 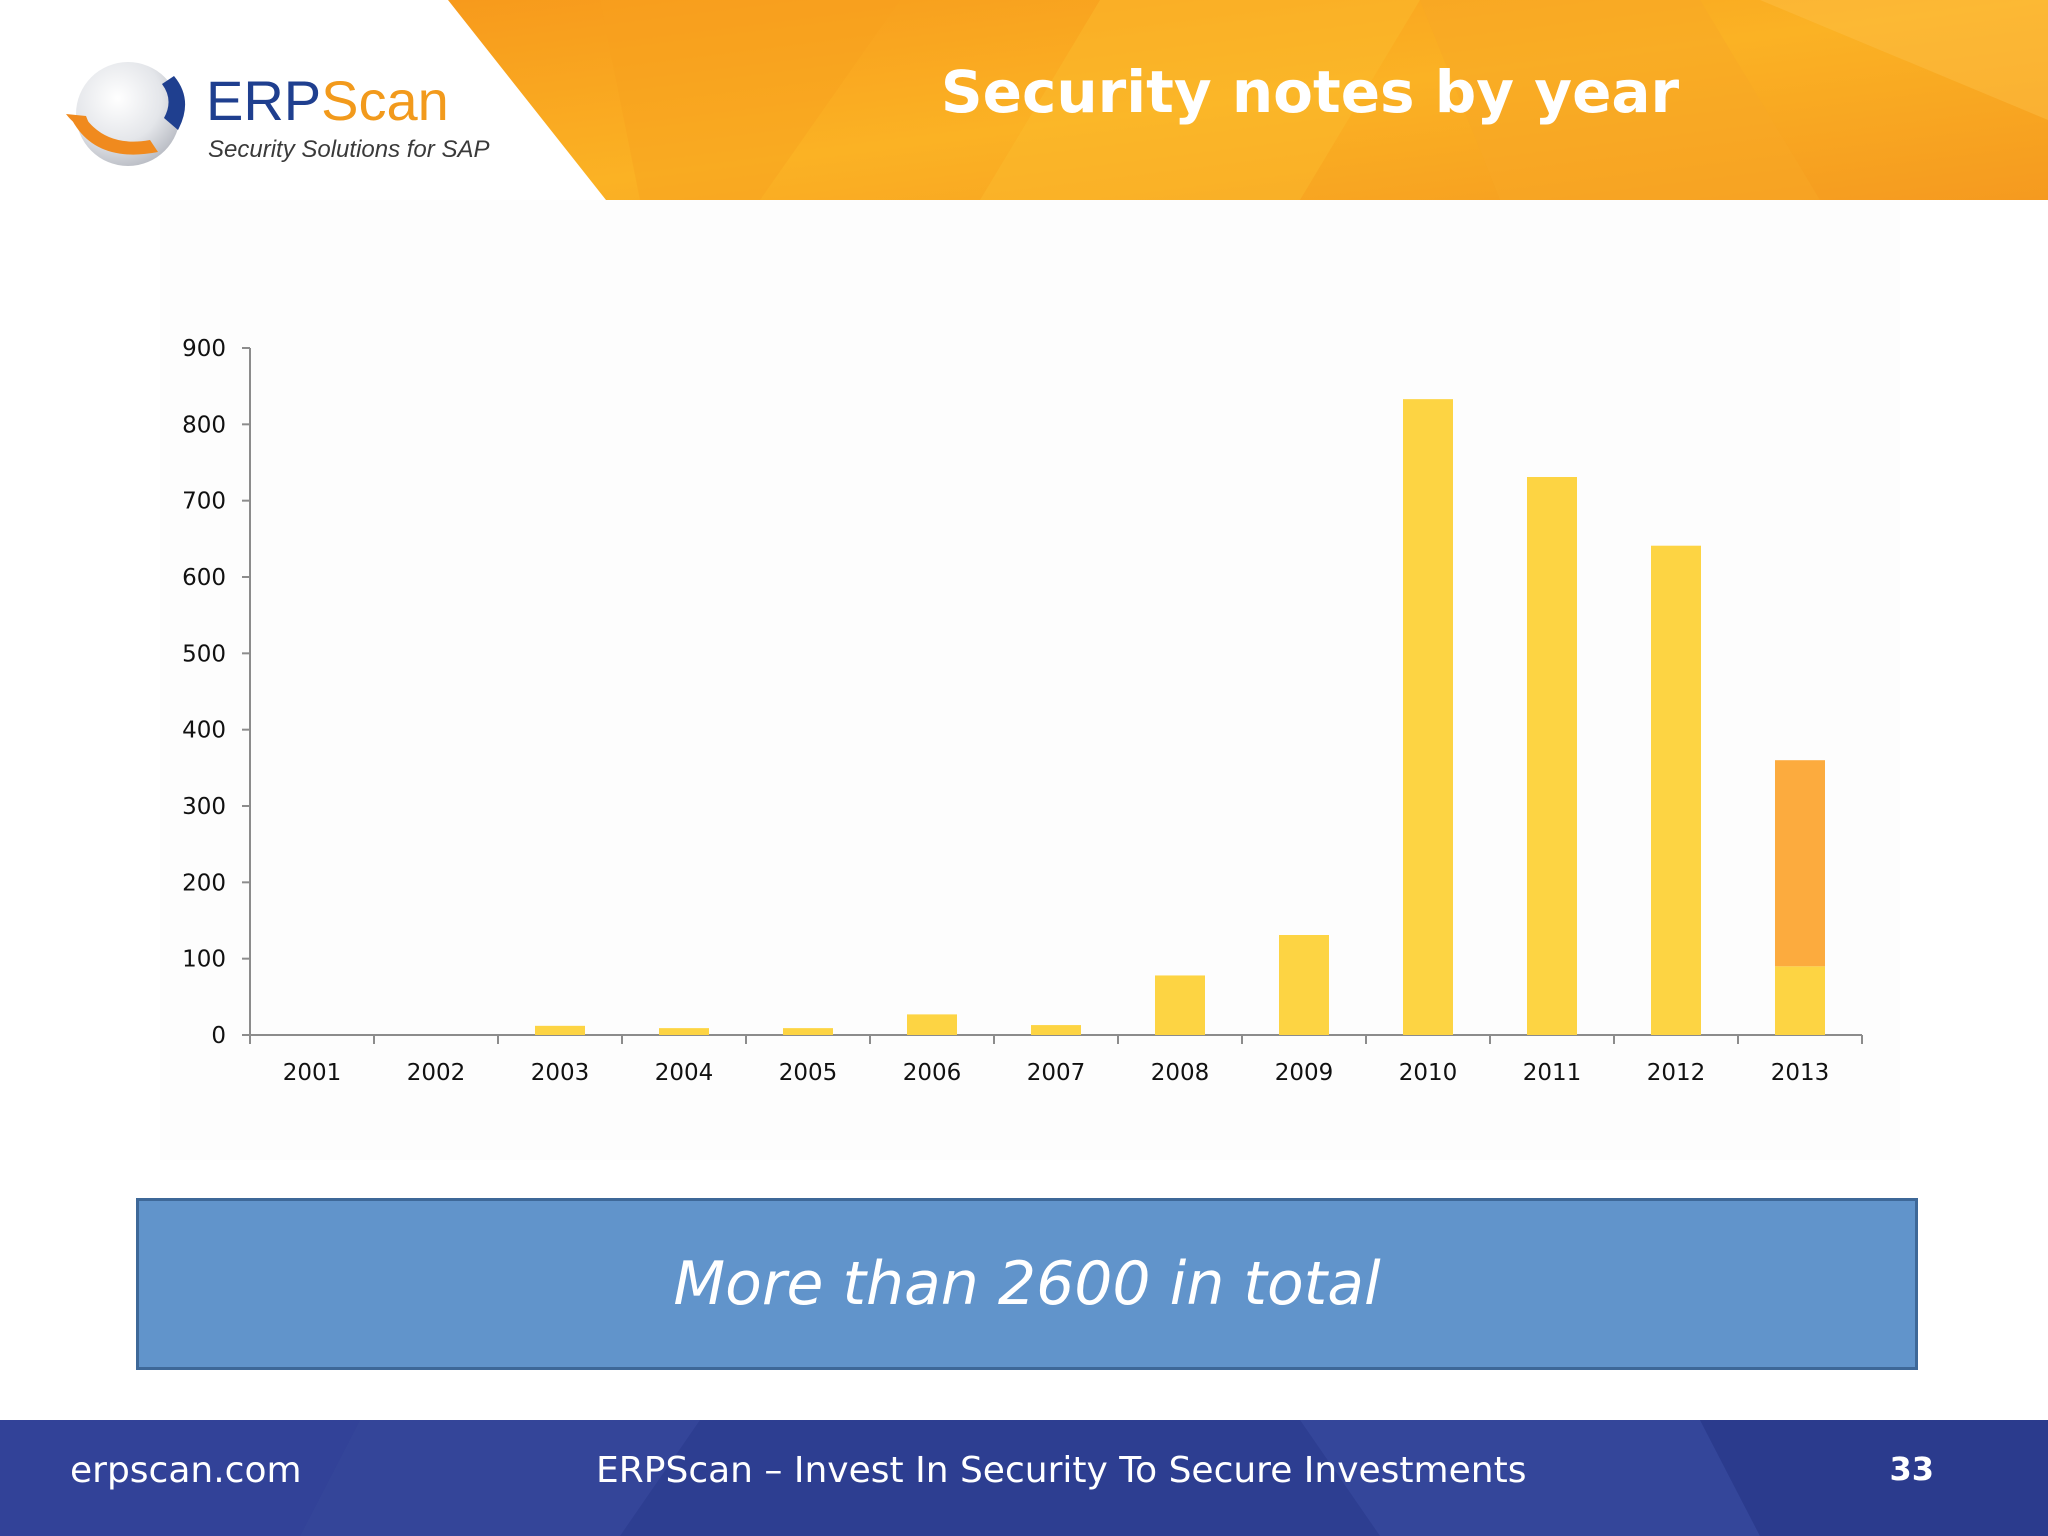 What do you see at coordinates (1304, 1073) in the screenshot?
I see `x-tick-label: 2009` at bounding box center [1304, 1073].